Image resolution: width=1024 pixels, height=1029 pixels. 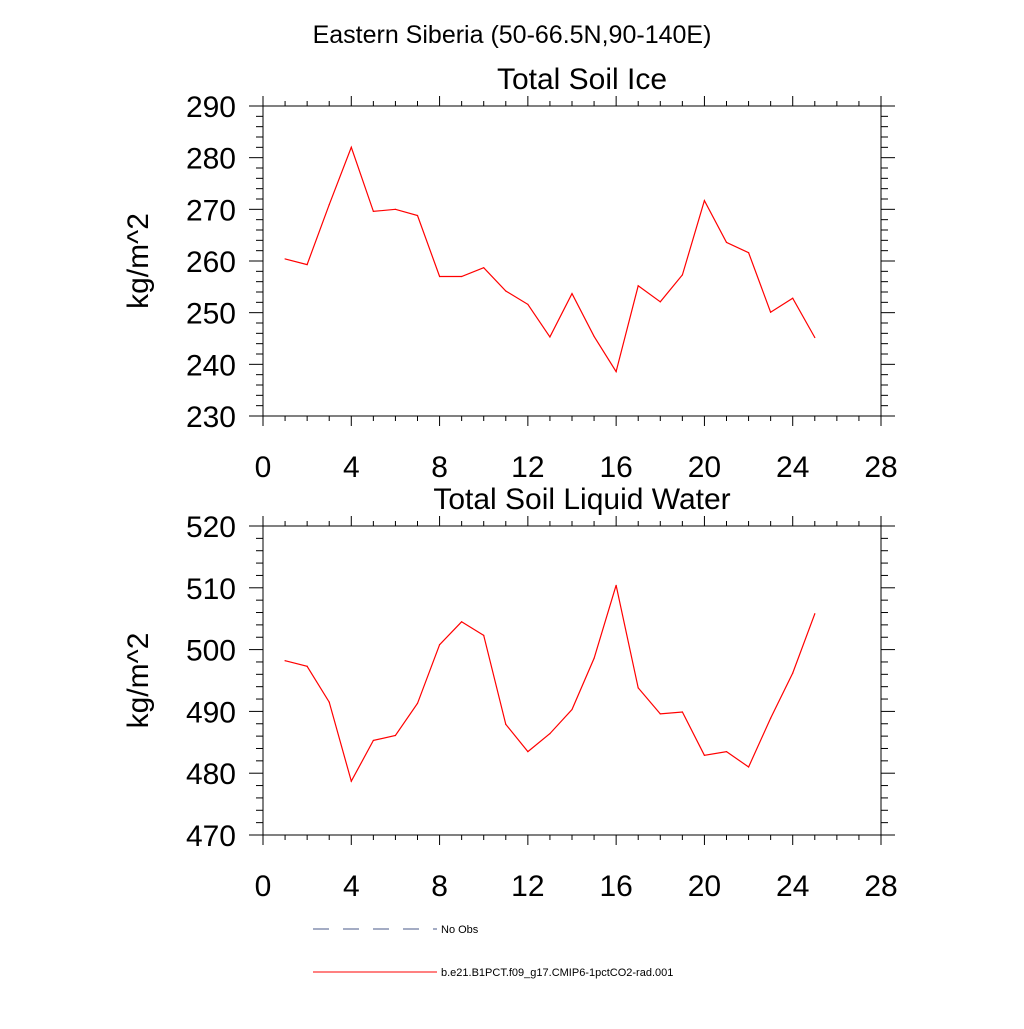 What do you see at coordinates (211, 589) in the screenshot?
I see `y-tick-label: 510` at bounding box center [211, 589].